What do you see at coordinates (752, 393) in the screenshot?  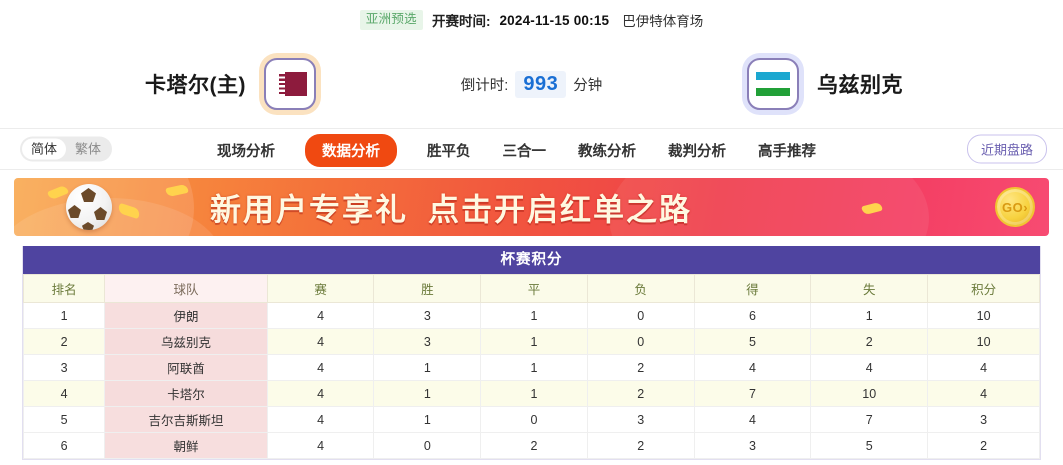 I see `cell-gf: 7` at bounding box center [752, 393].